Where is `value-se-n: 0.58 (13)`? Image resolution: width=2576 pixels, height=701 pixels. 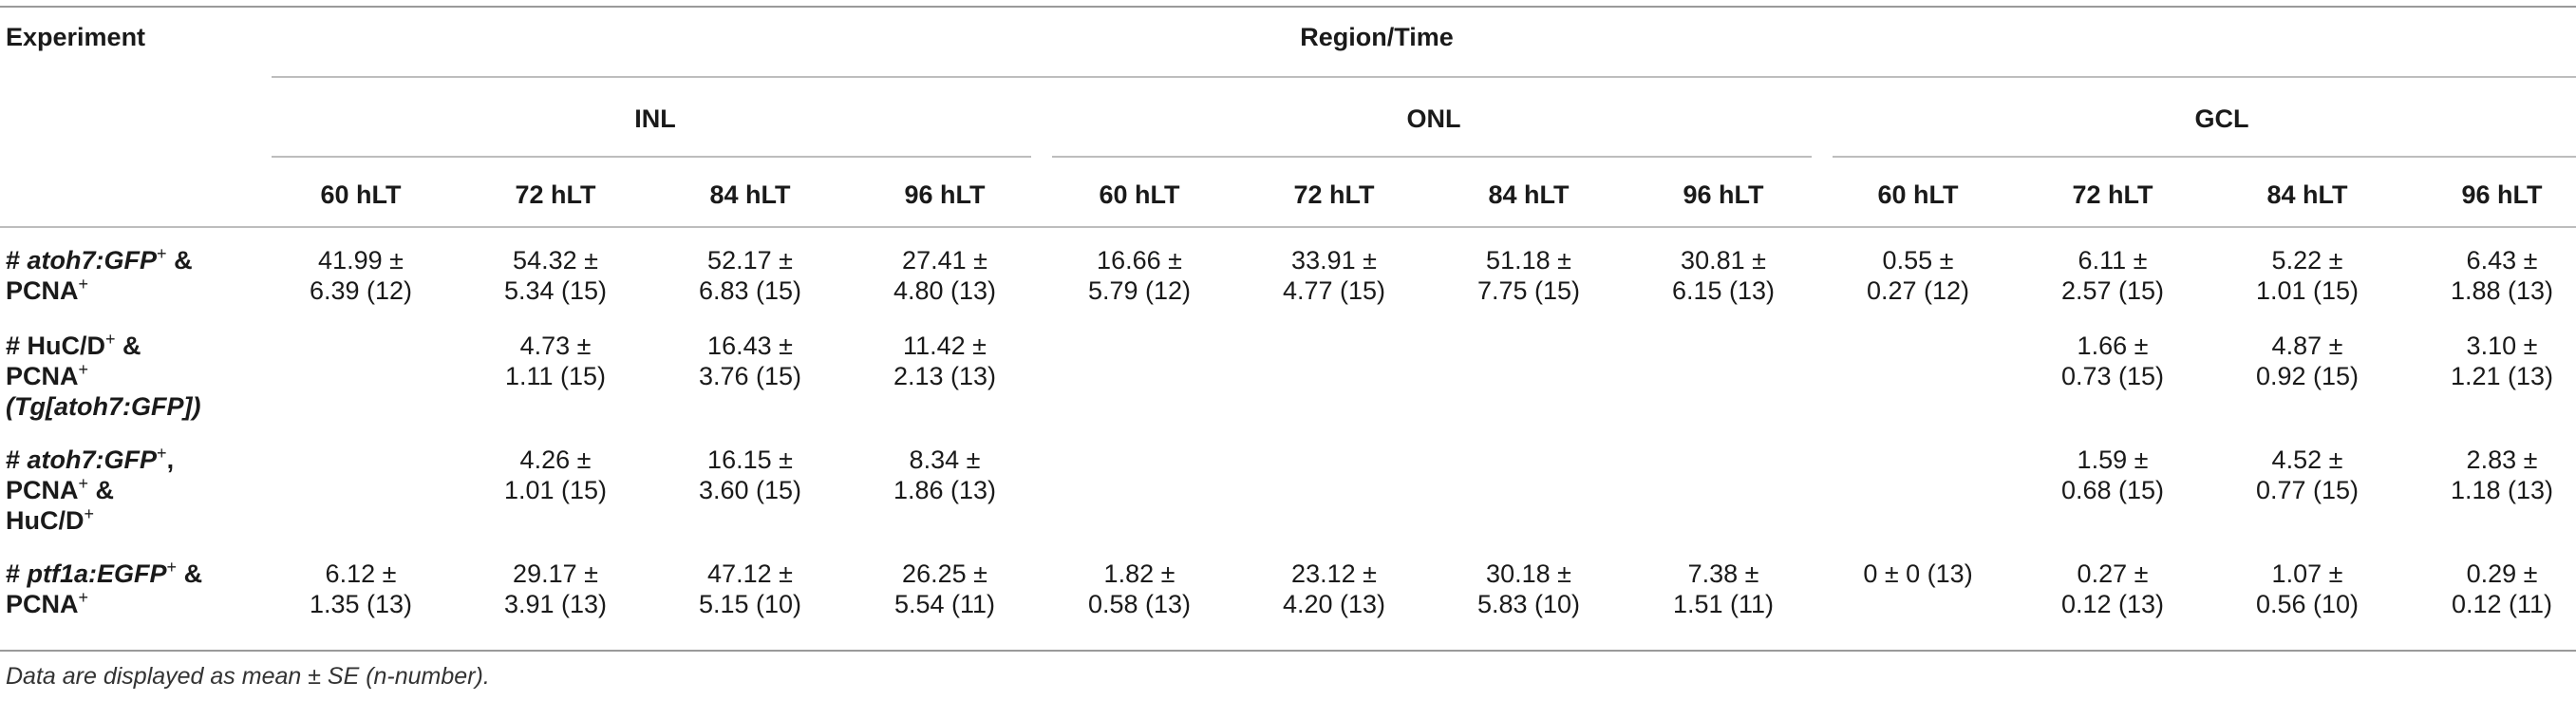
value-se-n: 0.58 (13) is located at coordinates (1139, 604).